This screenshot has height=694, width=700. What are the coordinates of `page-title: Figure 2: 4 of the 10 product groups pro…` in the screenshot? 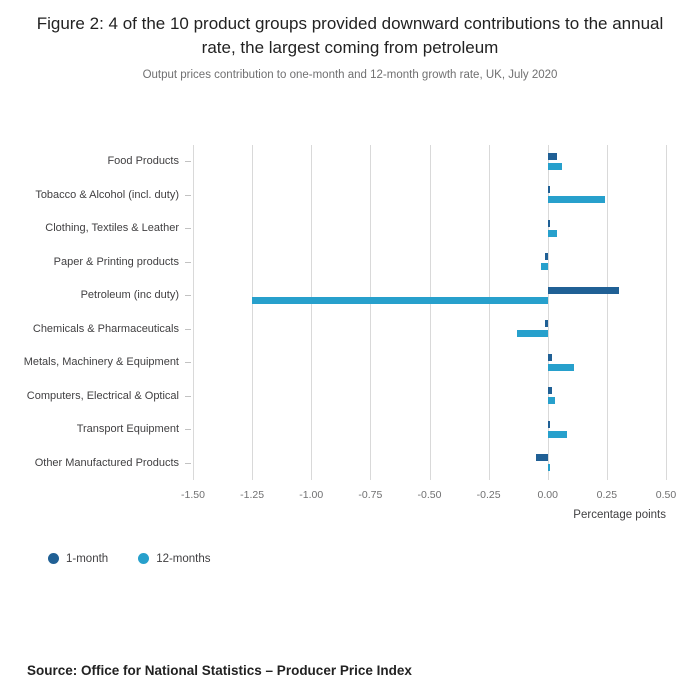 It's located at (350, 35).